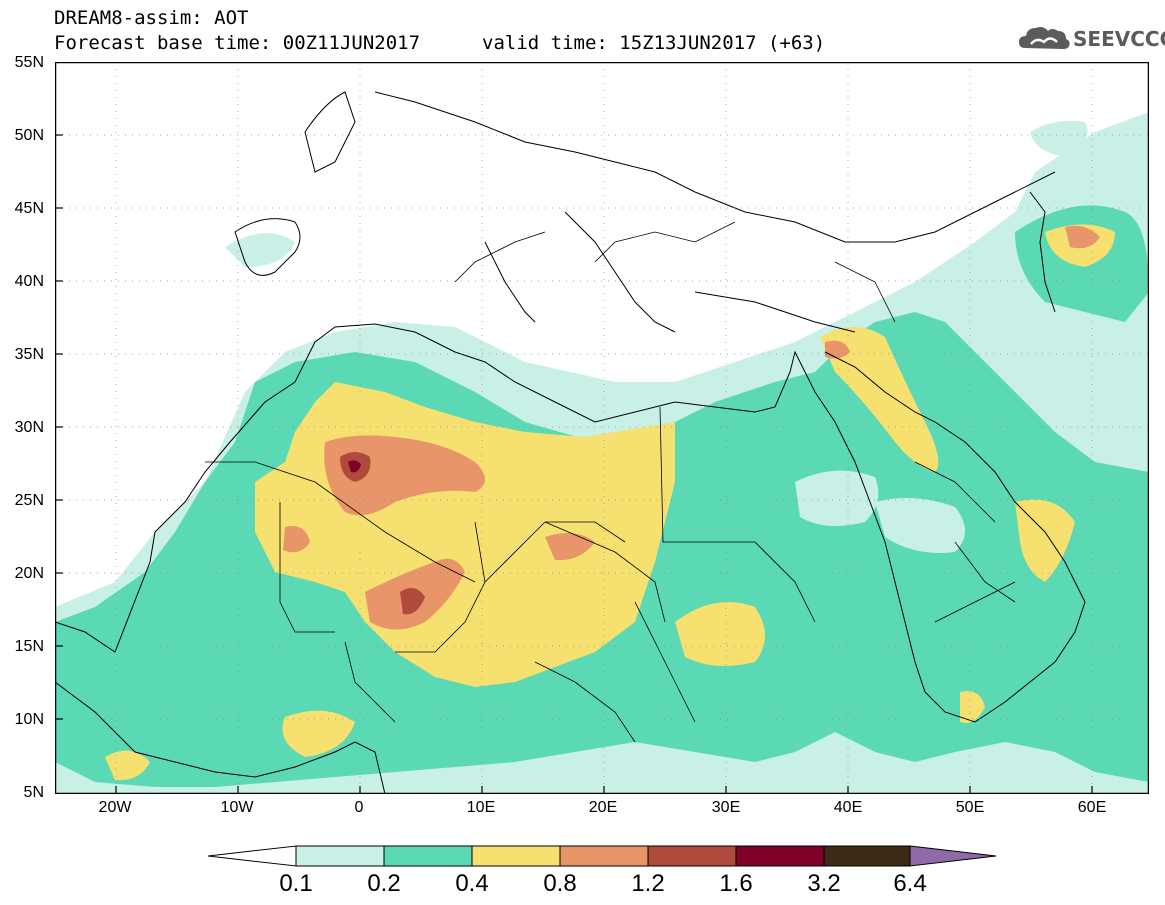  What do you see at coordinates (115, 807) in the screenshot?
I see `lon-label-20w: 20W` at bounding box center [115, 807].